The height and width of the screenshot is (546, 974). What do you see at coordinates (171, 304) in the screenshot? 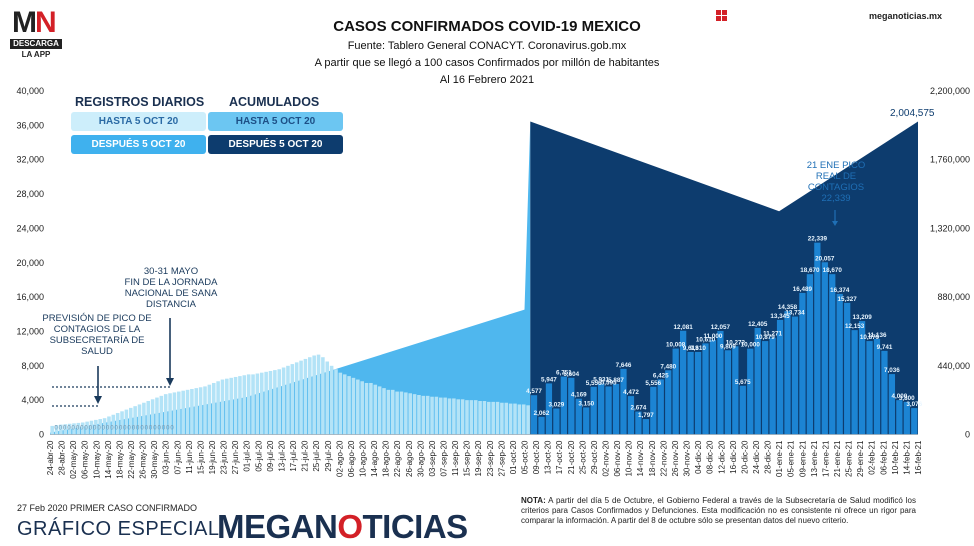
I see `annotation-jornada-line: DISTANCIA` at bounding box center [171, 304].